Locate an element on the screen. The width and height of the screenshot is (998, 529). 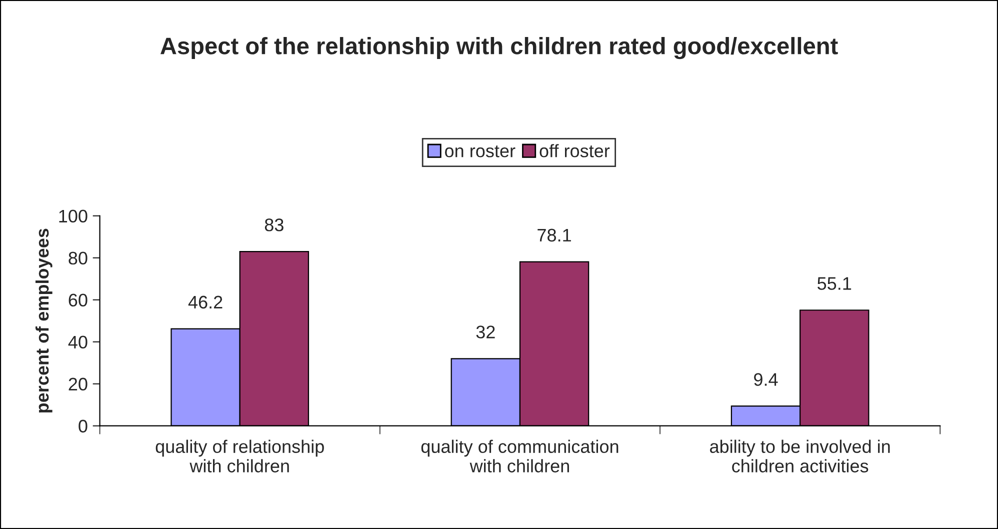
data-label: 55.1 is located at coordinates (835, 283).